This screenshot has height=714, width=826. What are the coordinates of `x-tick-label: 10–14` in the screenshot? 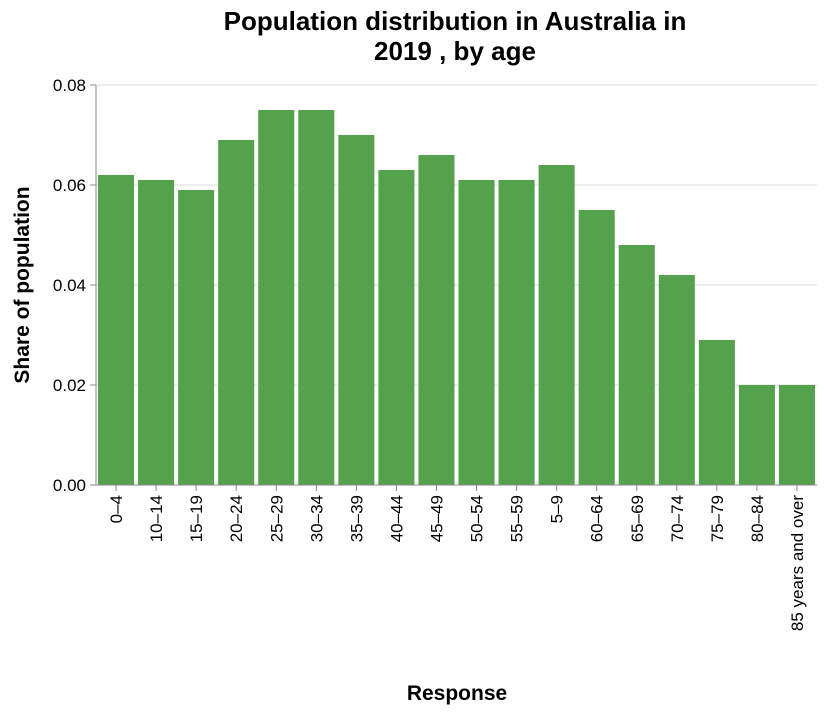 It's located at (156, 518).